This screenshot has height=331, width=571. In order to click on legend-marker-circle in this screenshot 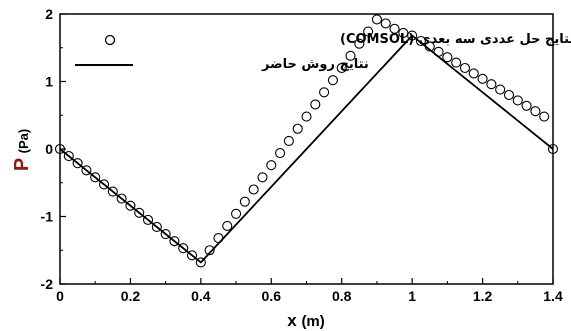, I will do `click(110, 40)`.